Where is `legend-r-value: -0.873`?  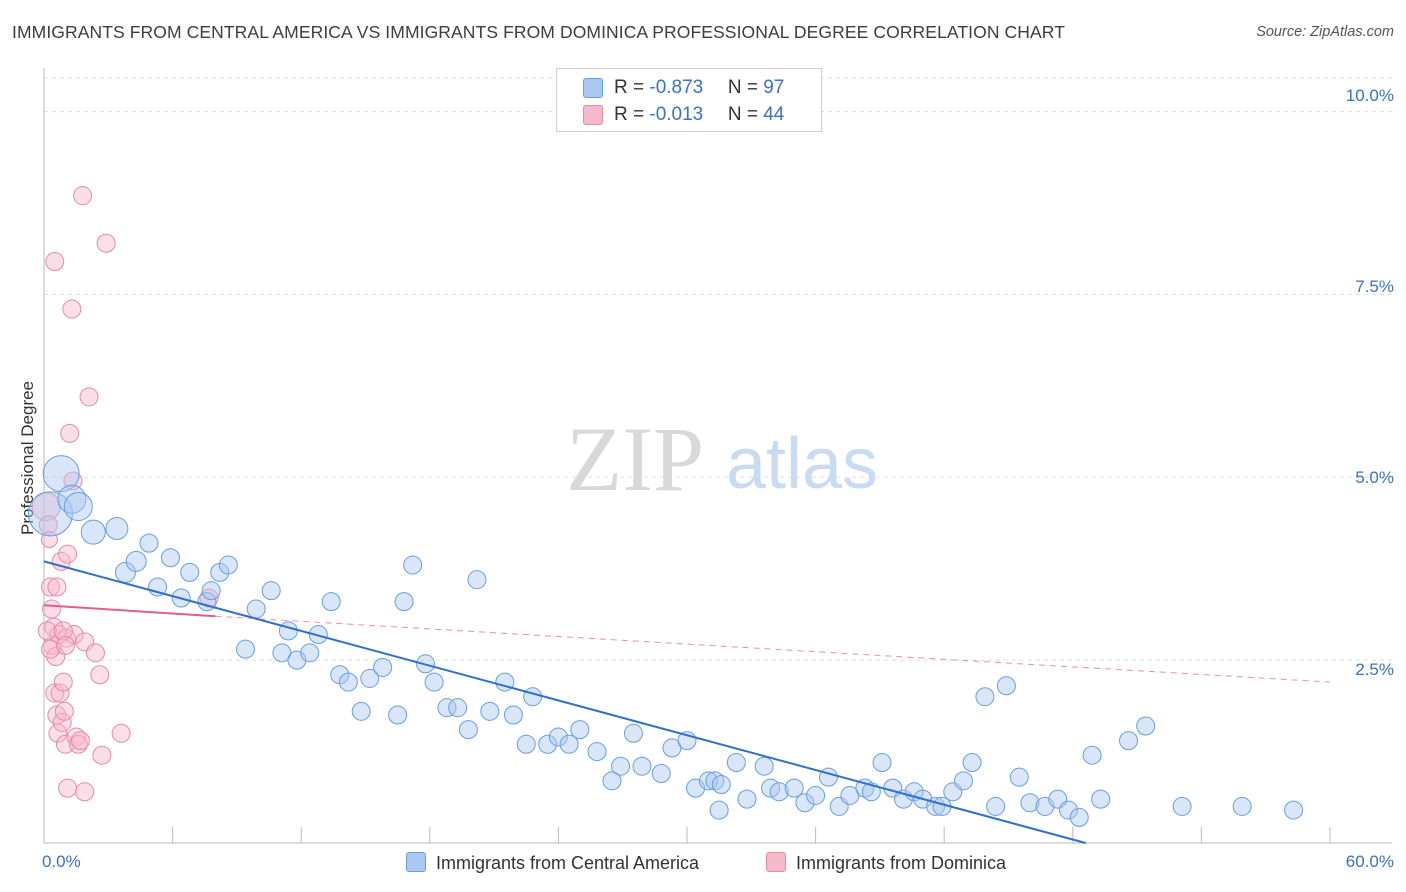 legend-r-value: -0.873 is located at coordinates (676, 87).